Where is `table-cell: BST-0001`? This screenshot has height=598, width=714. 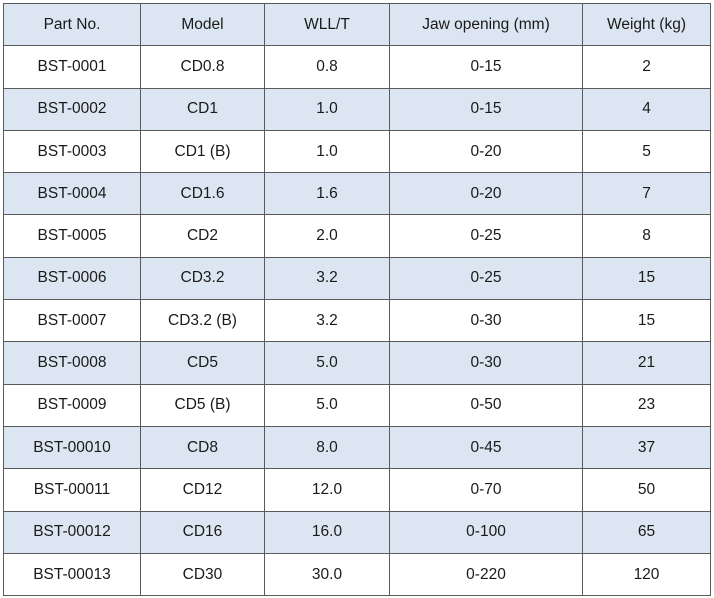 table-cell: BST-0001 is located at coordinates (72, 67).